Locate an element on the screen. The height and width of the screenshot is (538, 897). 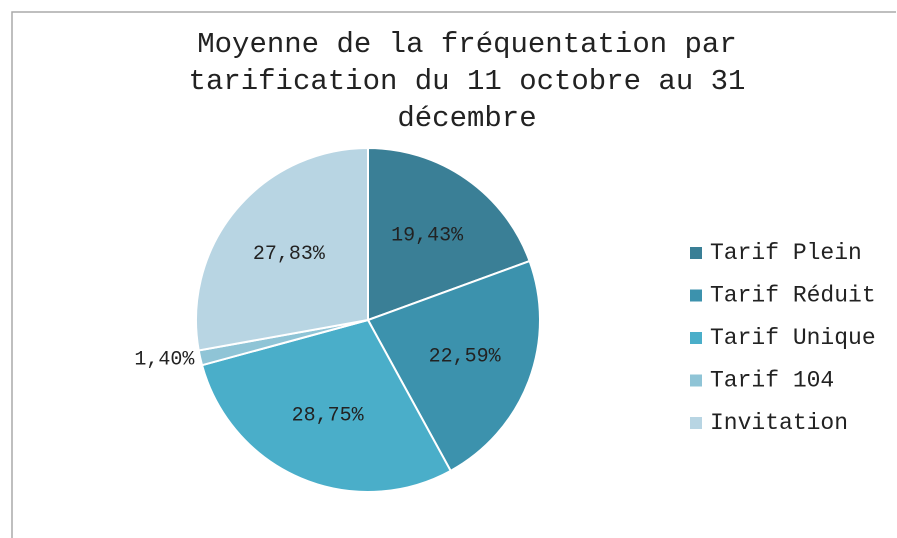
legend-label: Tarif Unique is located at coordinates (793, 338).